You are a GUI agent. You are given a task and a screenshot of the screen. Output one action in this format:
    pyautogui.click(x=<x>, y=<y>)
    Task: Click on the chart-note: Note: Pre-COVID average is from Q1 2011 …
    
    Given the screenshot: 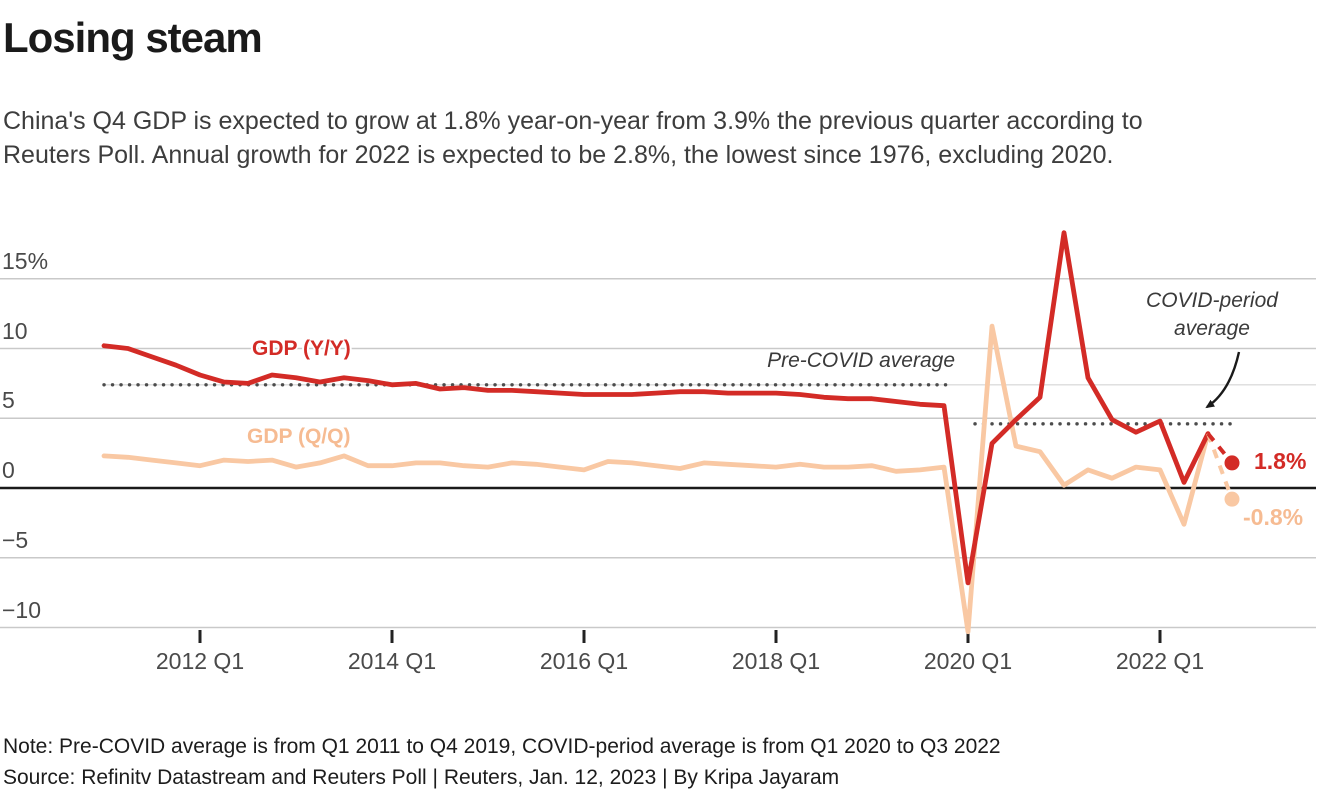 What is the action you would take?
    pyautogui.click(x=502, y=746)
    